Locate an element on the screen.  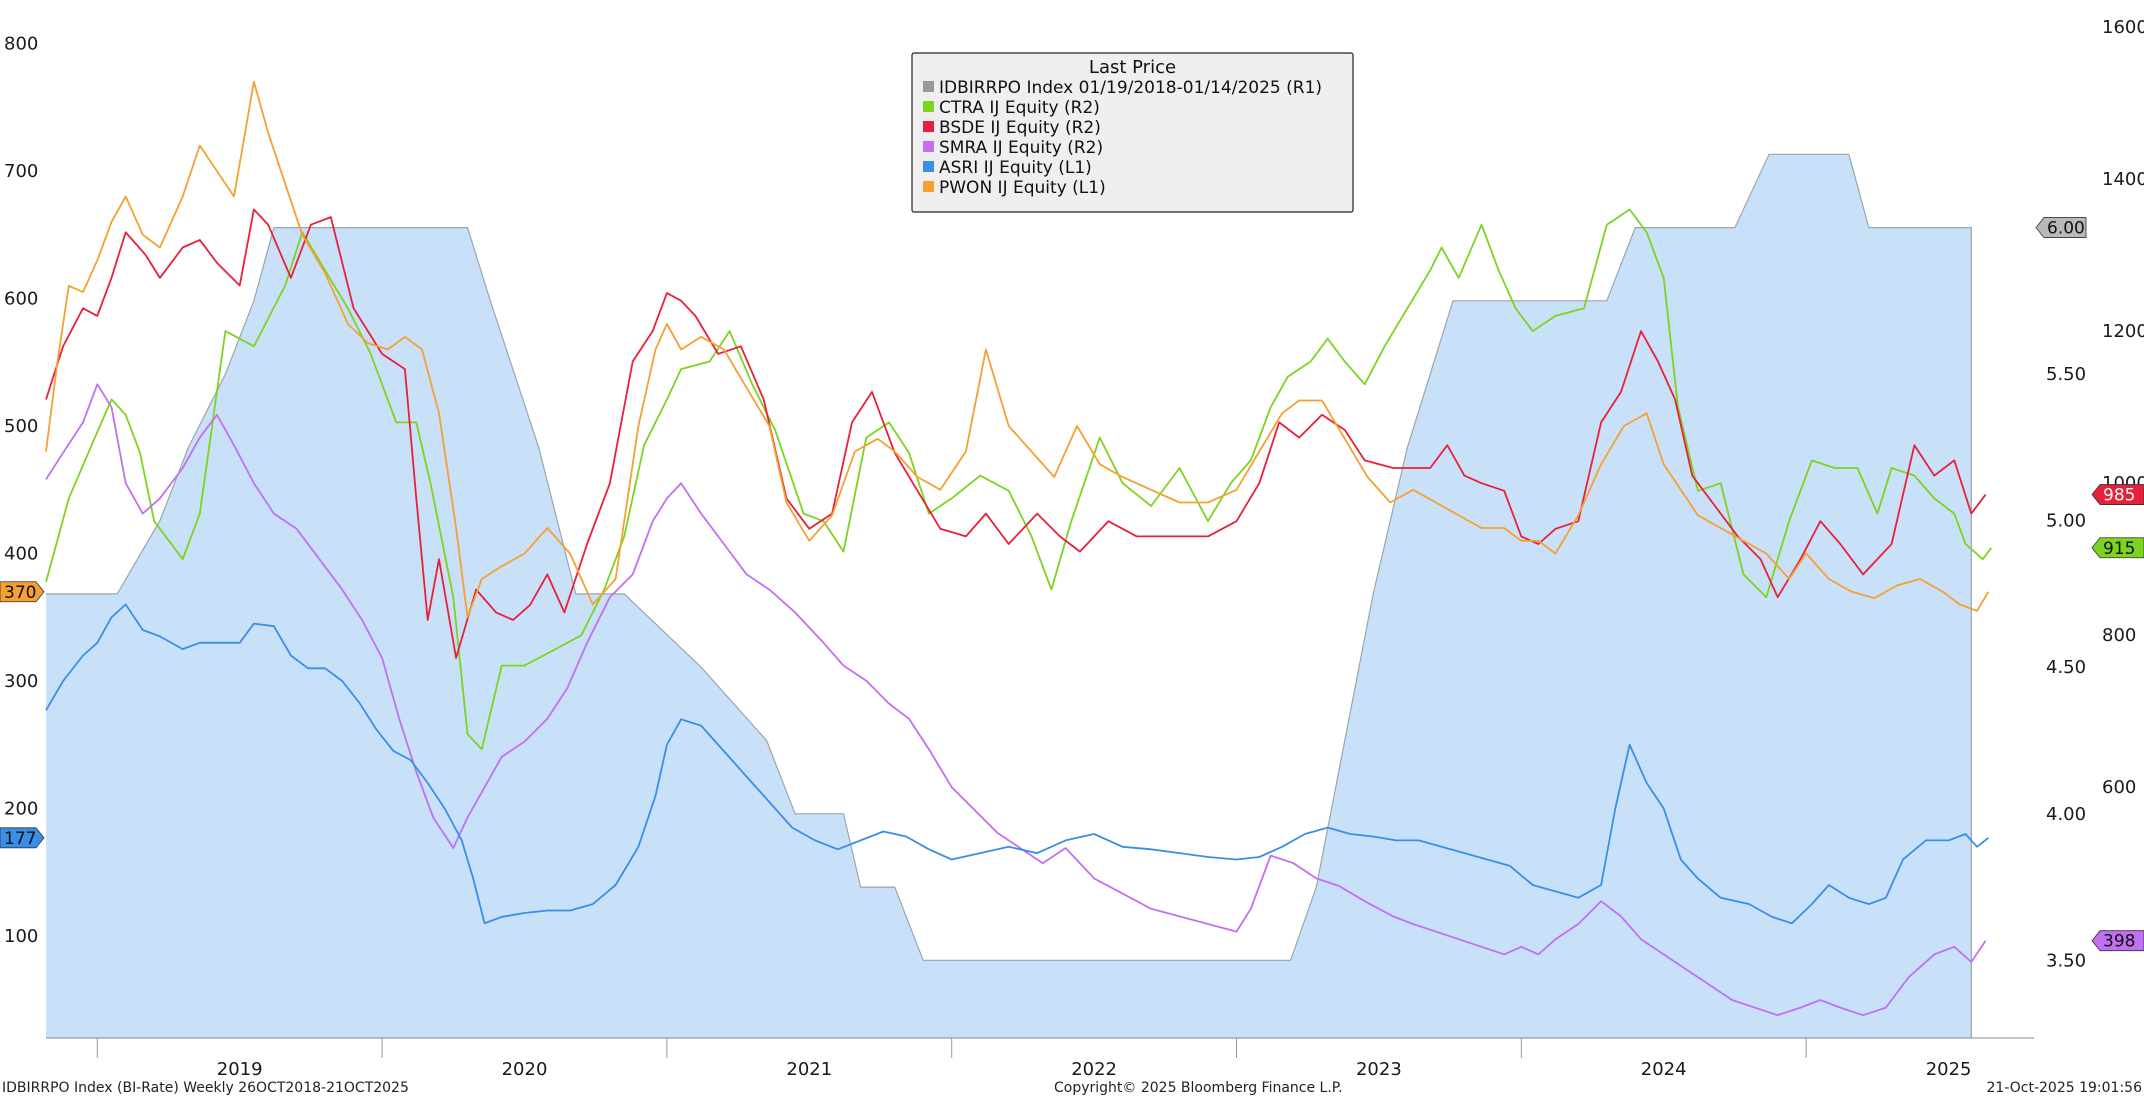
x-tick-label: 2022 is located at coordinates (1094, 1069).